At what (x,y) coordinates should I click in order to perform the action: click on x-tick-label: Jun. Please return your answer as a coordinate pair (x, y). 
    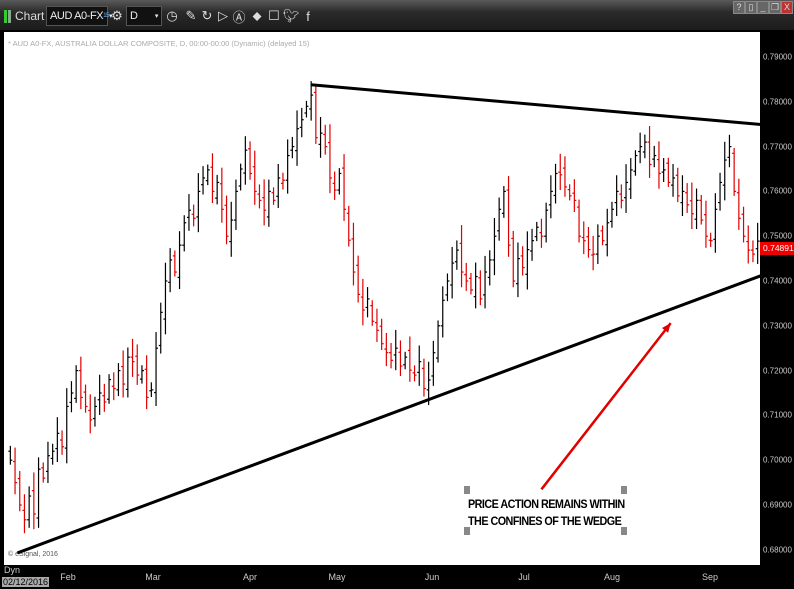
    Looking at the image, I should click on (432, 577).